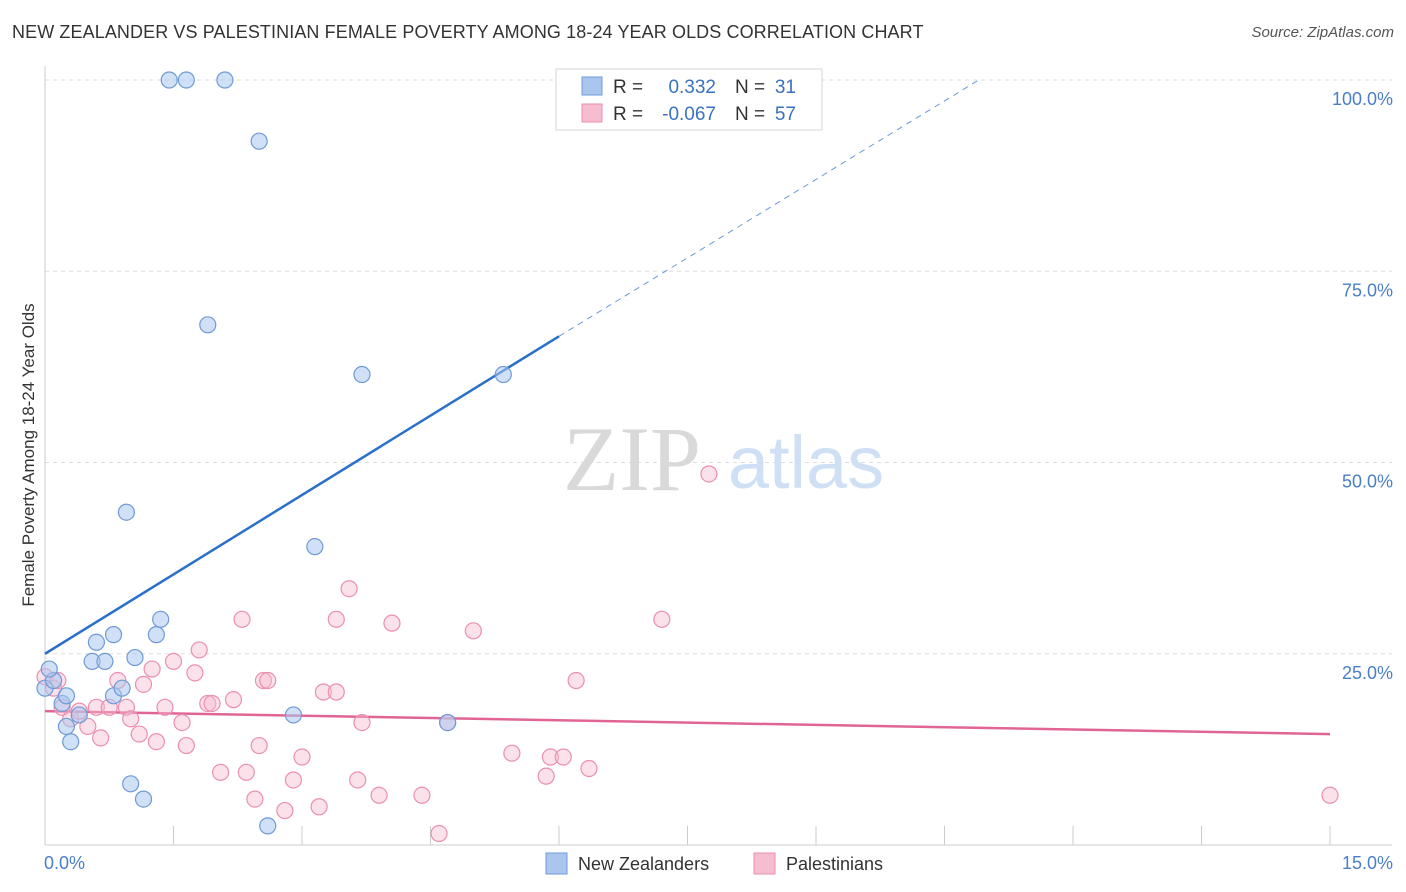  Describe the element at coordinates (628, 87) in the screenshot. I see `legend-r-label-1: R =` at that location.